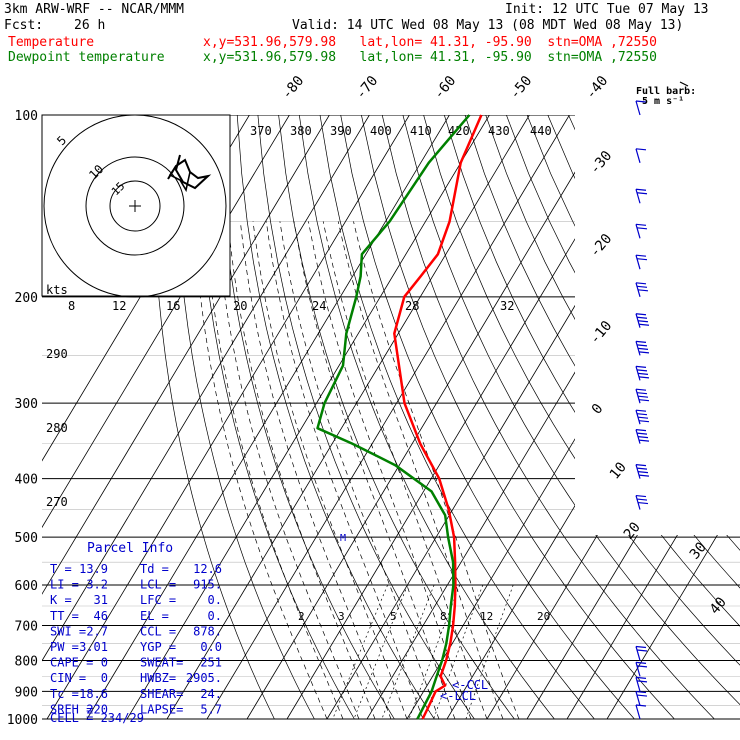 This screenshot has height=740, width=740. What do you see at coordinates (90, 25) in the screenshot?
I see `forecast-hour: 26 h` at bounding box center [90, 25].